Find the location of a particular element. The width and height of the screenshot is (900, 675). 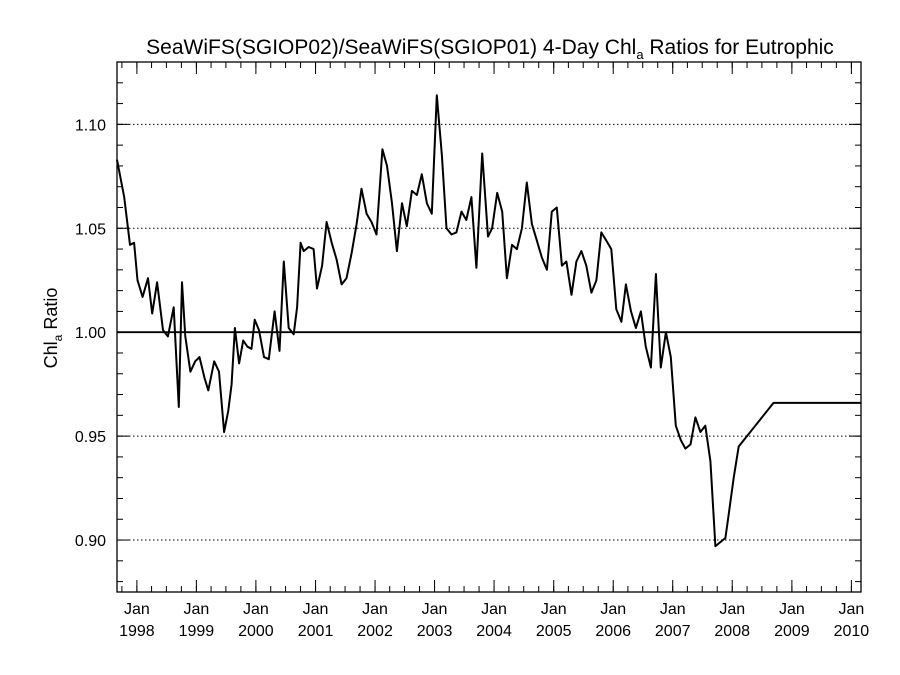

x-tick-year-label: 2003 is located at coordinates (435, 631).